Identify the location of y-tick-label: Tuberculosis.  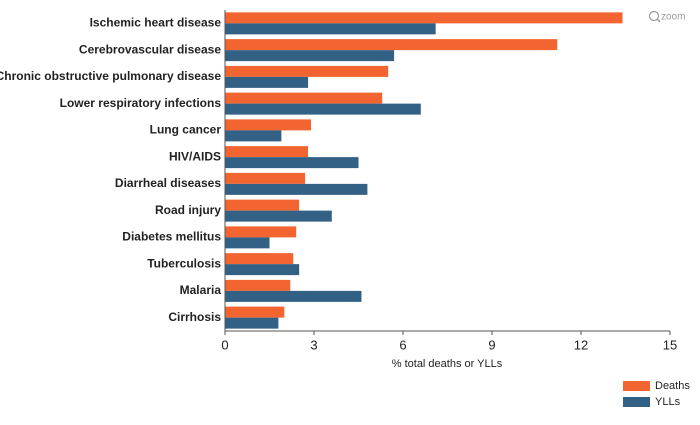
(184, 263).